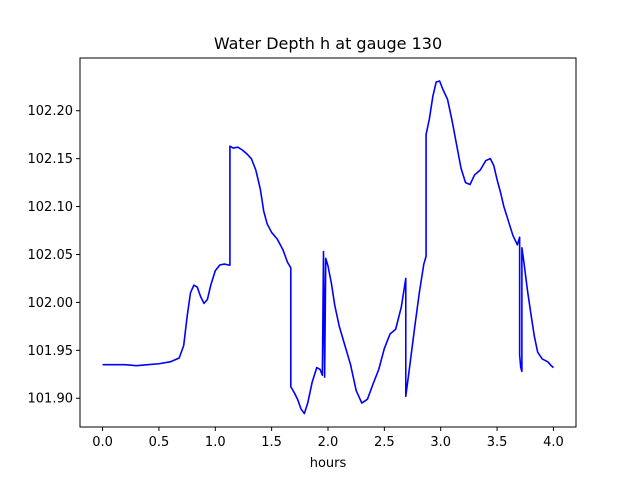 The height and width of the screenshot is (480, 640). I want to click on x-tick-label: 3.0, so click(440, 442).